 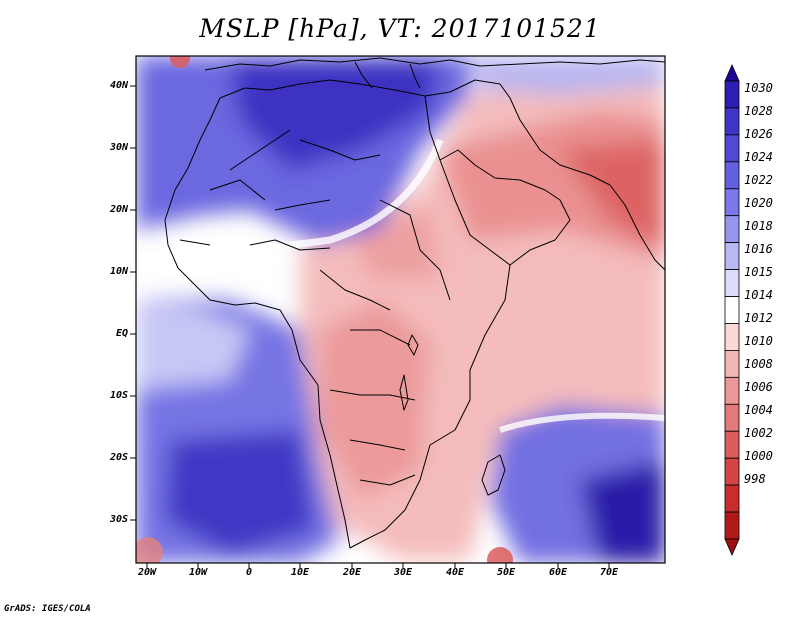 What do you see at coordinates (758, 341) in the screenshot?
I see `colorbar-label: 1010` at bounding box center [758, 341].